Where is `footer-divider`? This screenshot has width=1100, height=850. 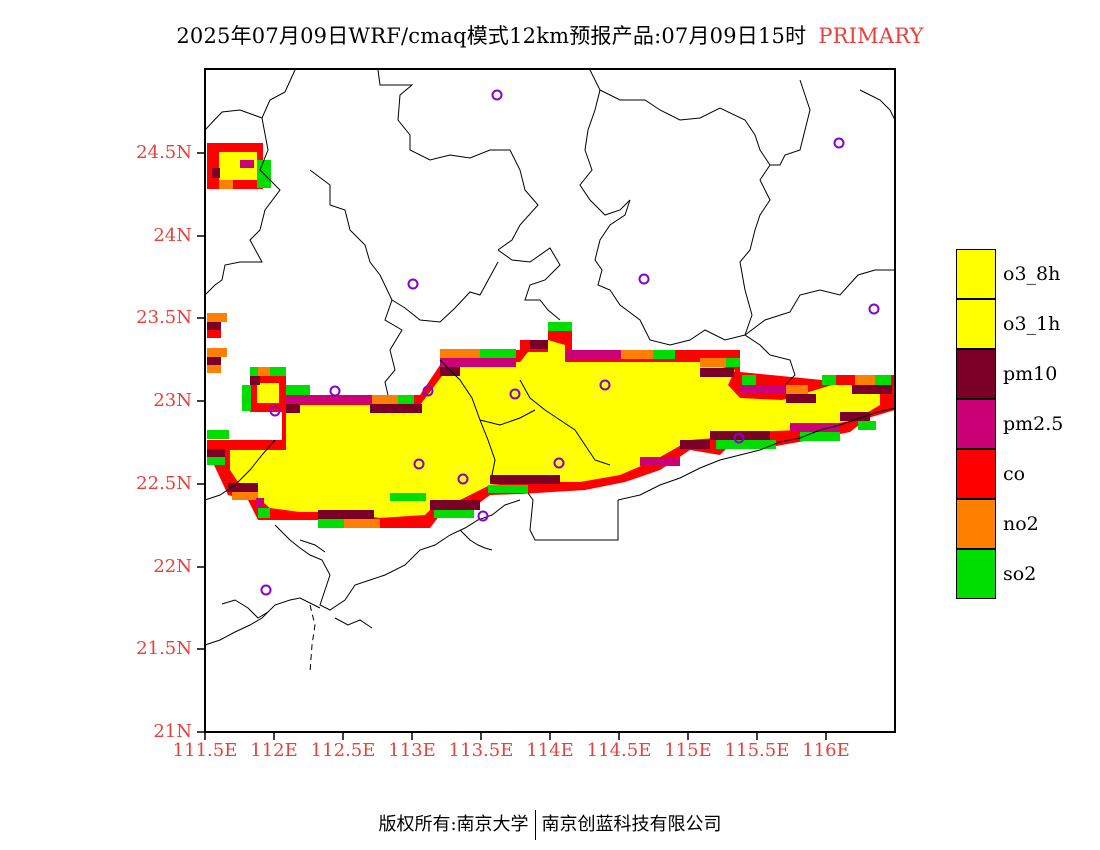 footer-divider is located at coordinates (535, 825).